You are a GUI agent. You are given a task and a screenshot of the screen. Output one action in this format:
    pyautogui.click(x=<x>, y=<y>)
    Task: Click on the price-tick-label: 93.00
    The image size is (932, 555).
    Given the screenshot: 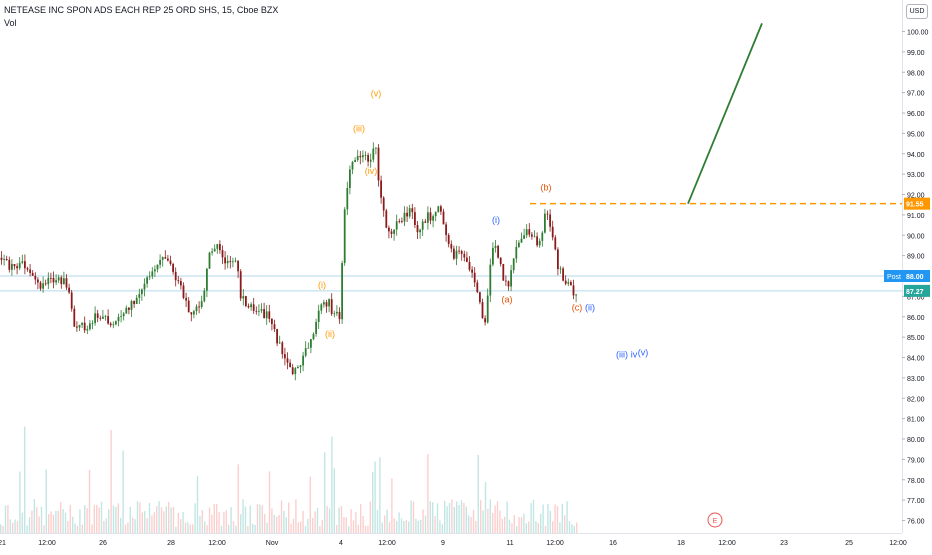 What is the action you would take?
    pyautogui.click(x=916, y=175)
    